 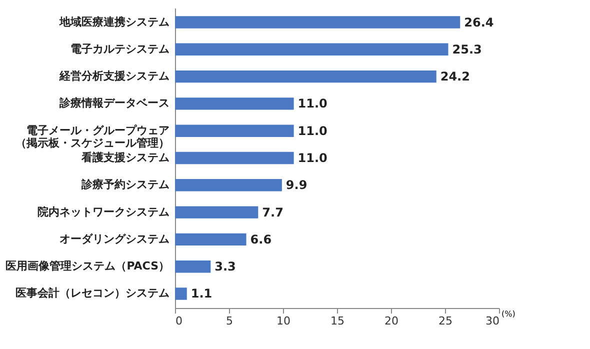 I want to click on x-axis-title: (%), so click(x=509, y=314).